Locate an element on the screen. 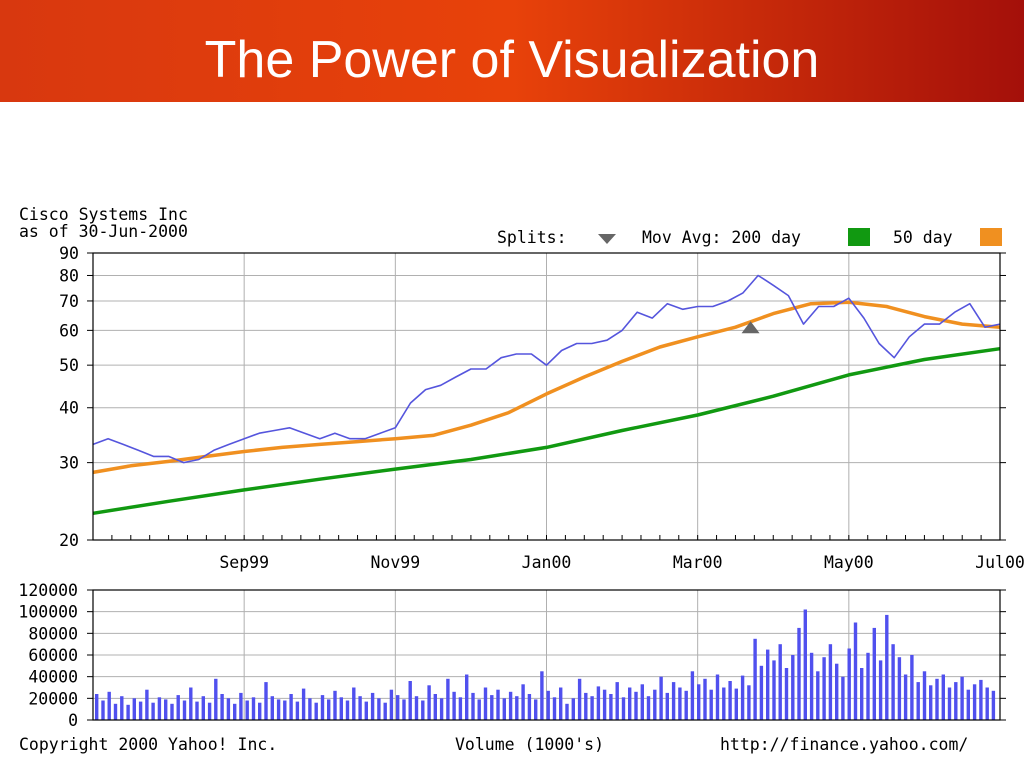 The image size is (1024, 773). legend-50day-swatch is located at coordinates (991, 237).